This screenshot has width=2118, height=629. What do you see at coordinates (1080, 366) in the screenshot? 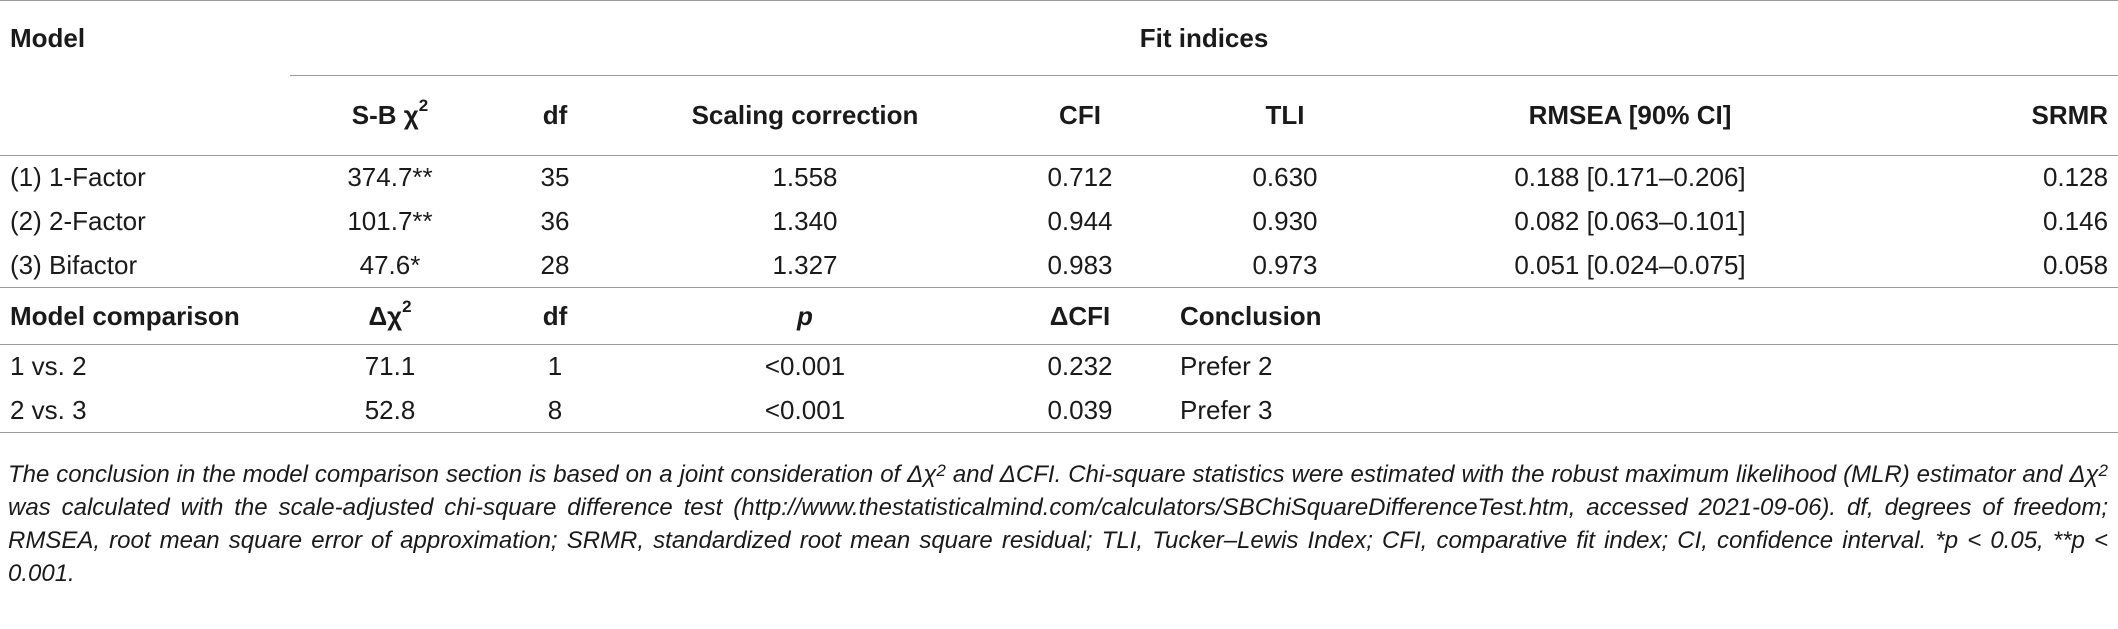
I see `delta-cfi-cell: 0.232` at bounding box center [1080, 366].